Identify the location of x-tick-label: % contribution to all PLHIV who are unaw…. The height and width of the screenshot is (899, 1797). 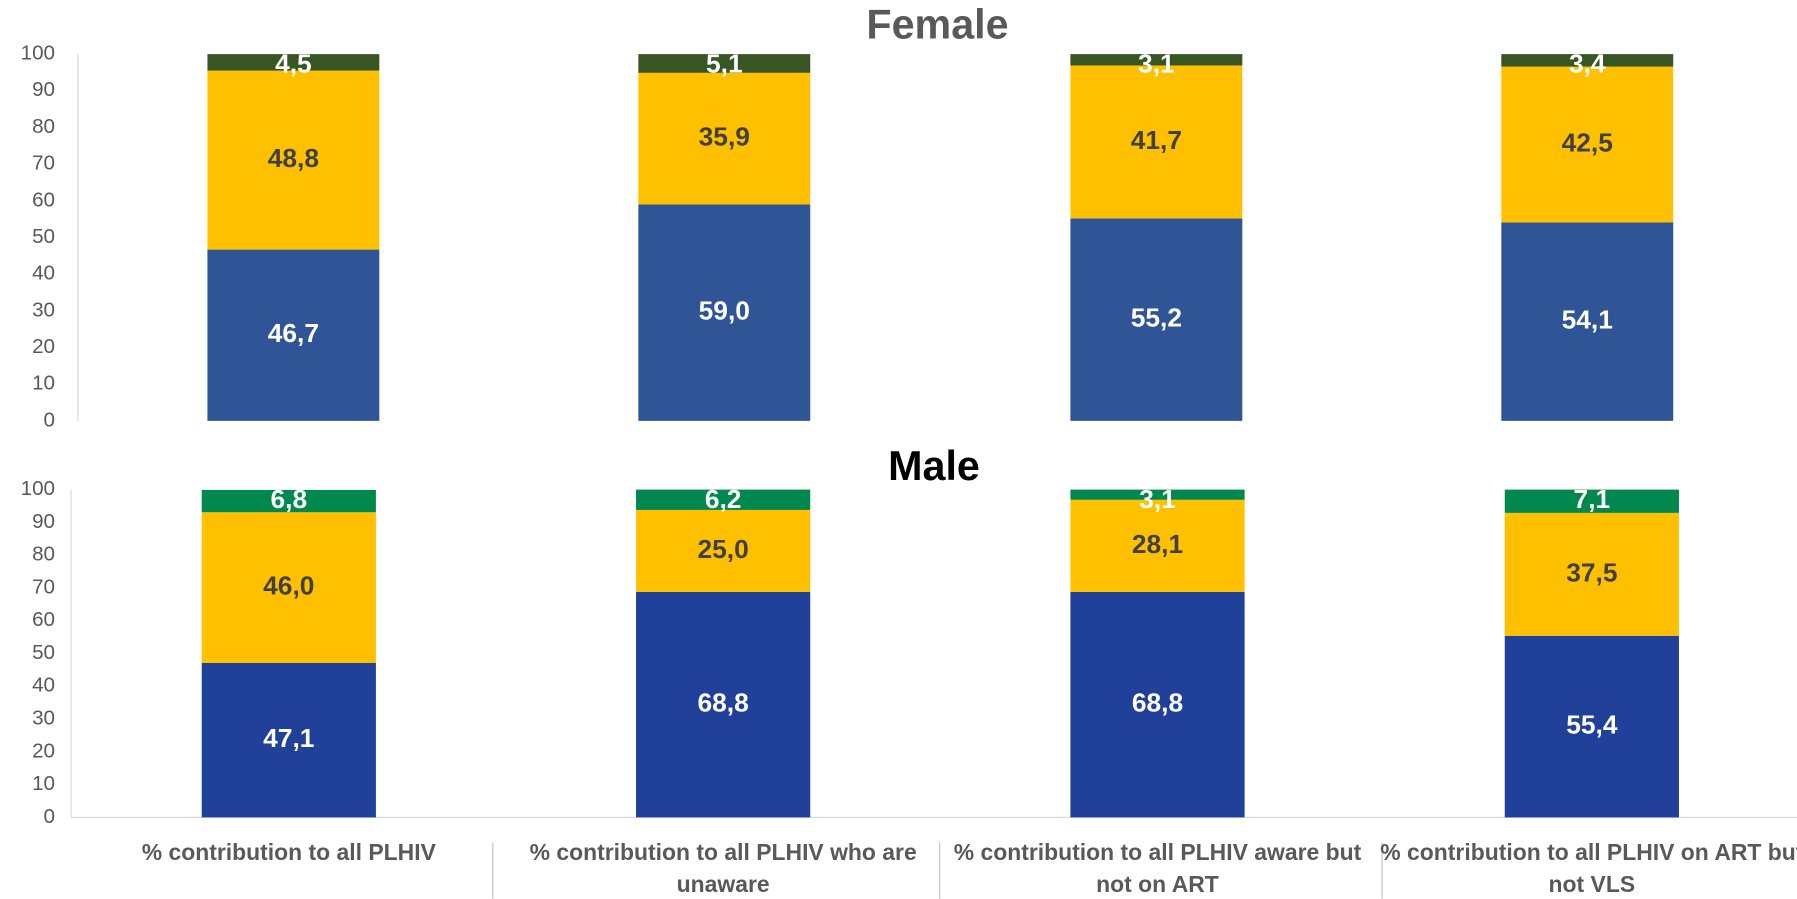
(723, 869).